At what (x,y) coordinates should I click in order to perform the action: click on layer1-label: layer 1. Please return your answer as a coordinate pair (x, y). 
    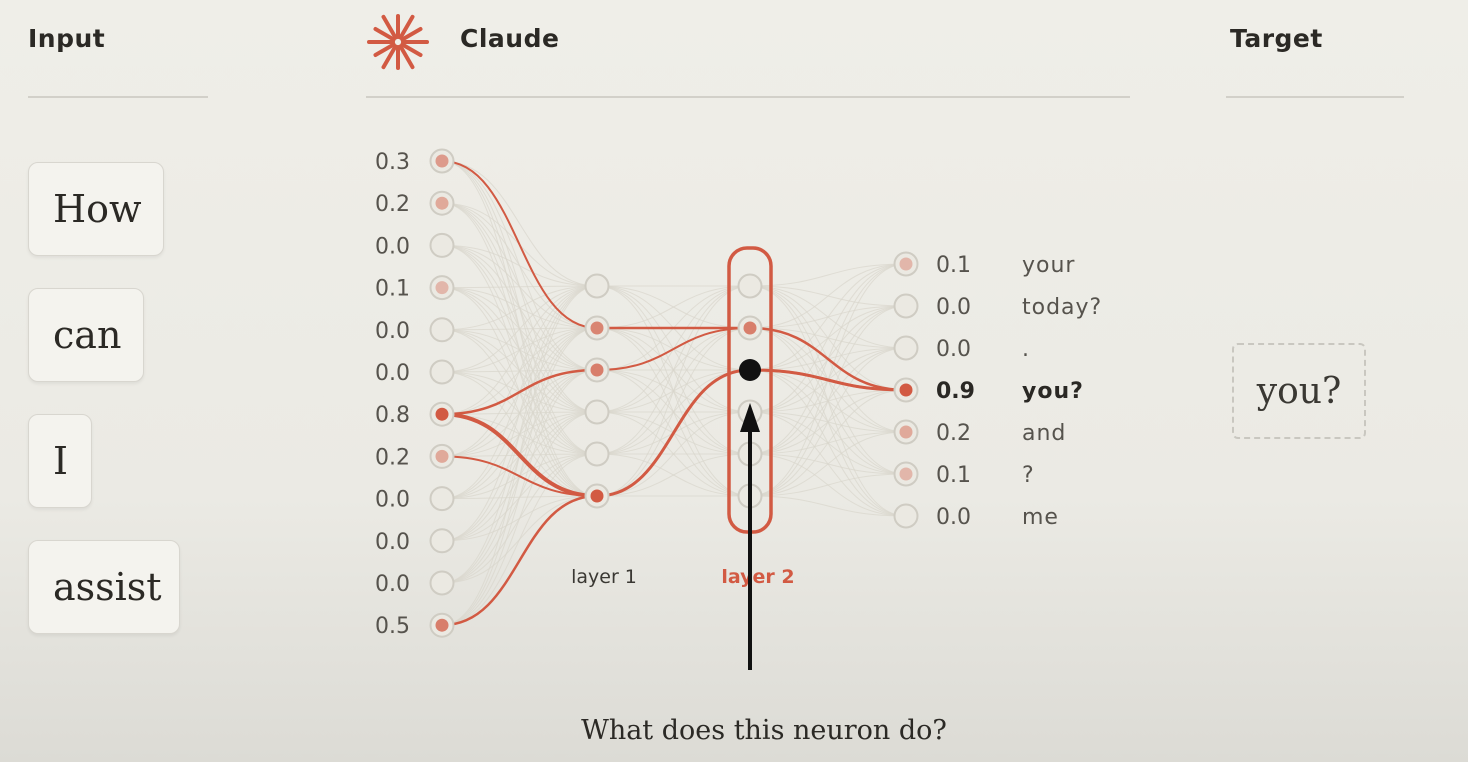
    Looking at the image, I should click on (604, 577).